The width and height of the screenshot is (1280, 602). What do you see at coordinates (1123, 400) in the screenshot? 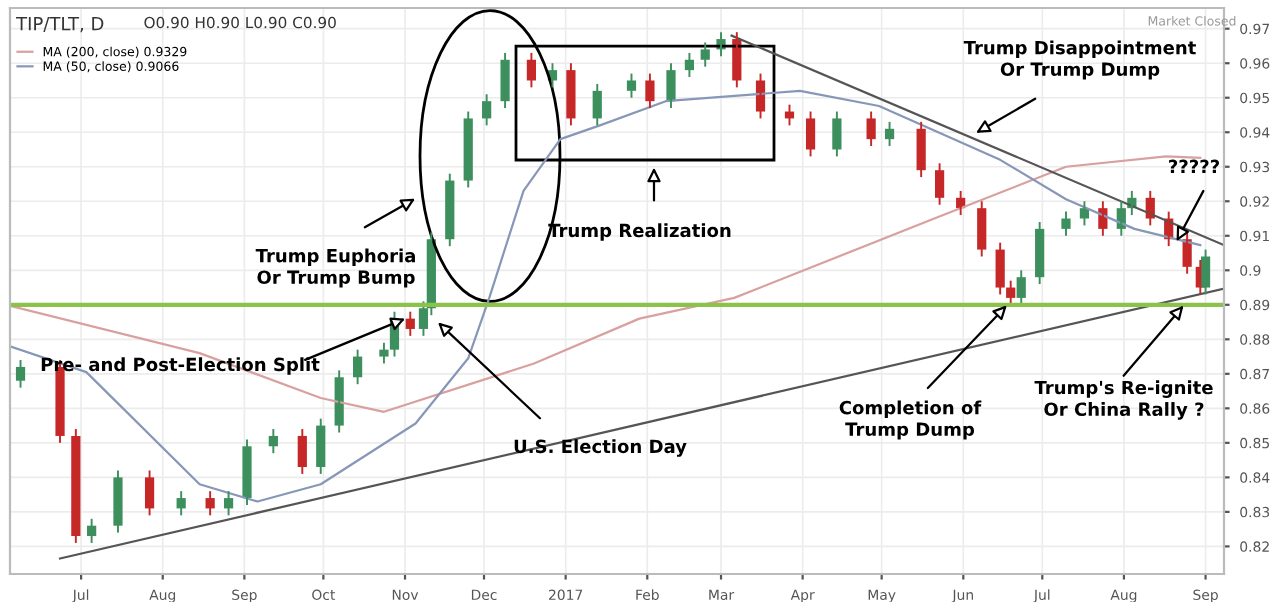
I see `annotation: Trump's Re-ignite Or China Rally ?` at bounding box center [1123, 400].